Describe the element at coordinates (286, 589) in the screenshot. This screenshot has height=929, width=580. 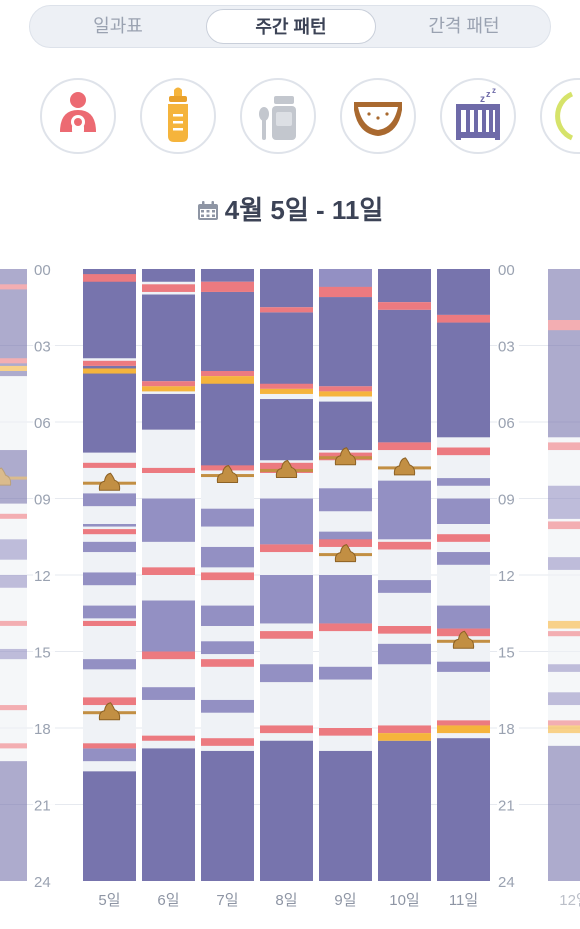
I see `day-column: 8일` at that location.